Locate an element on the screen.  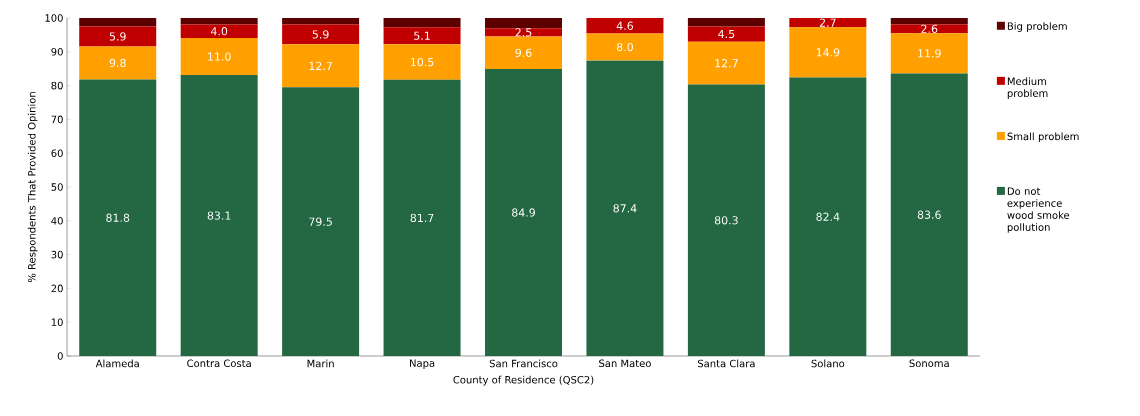
data-label: 87.4 is located at coordinates (625, 208).